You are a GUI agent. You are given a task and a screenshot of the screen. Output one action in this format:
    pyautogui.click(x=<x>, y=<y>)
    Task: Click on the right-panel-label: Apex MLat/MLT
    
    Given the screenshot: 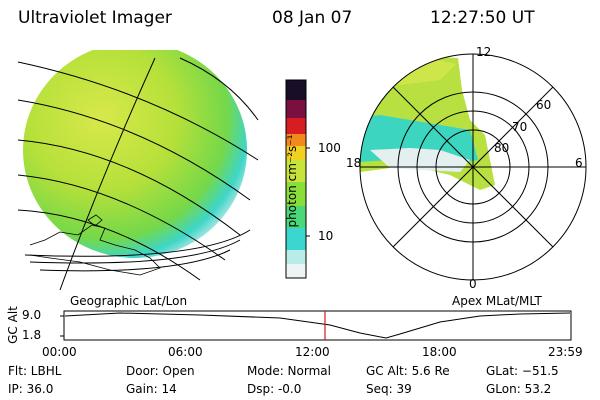 What is the action you would take?
    pyautogui.click(x=497, y=301)
    